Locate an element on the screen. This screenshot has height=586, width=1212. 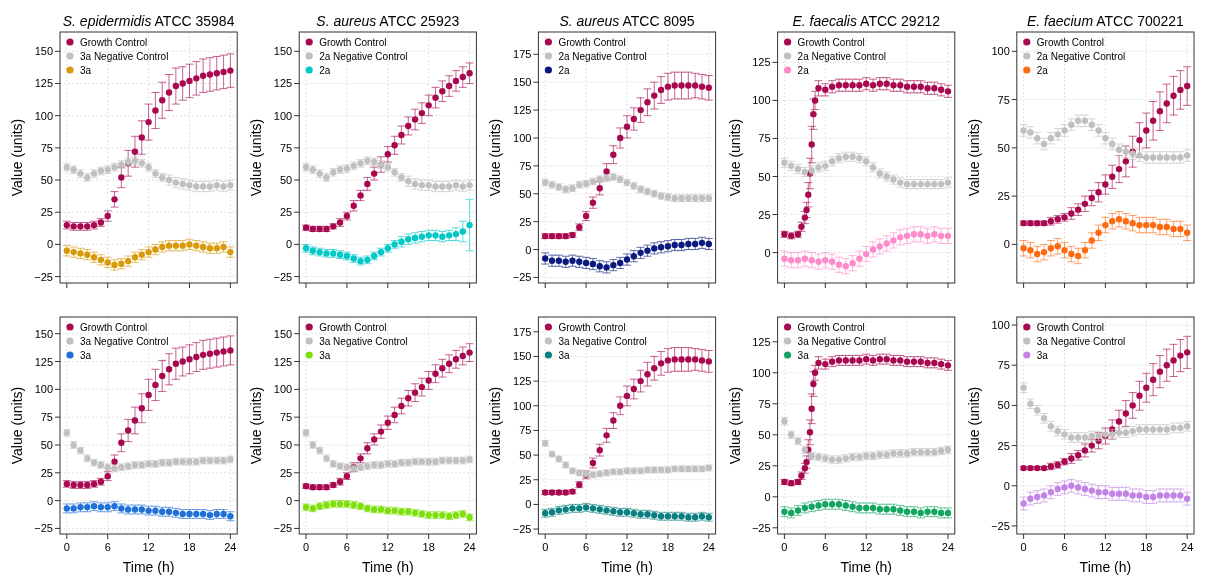
chart-title: E. faecalis ATCC 29212 is located at coordinates (866, 21).